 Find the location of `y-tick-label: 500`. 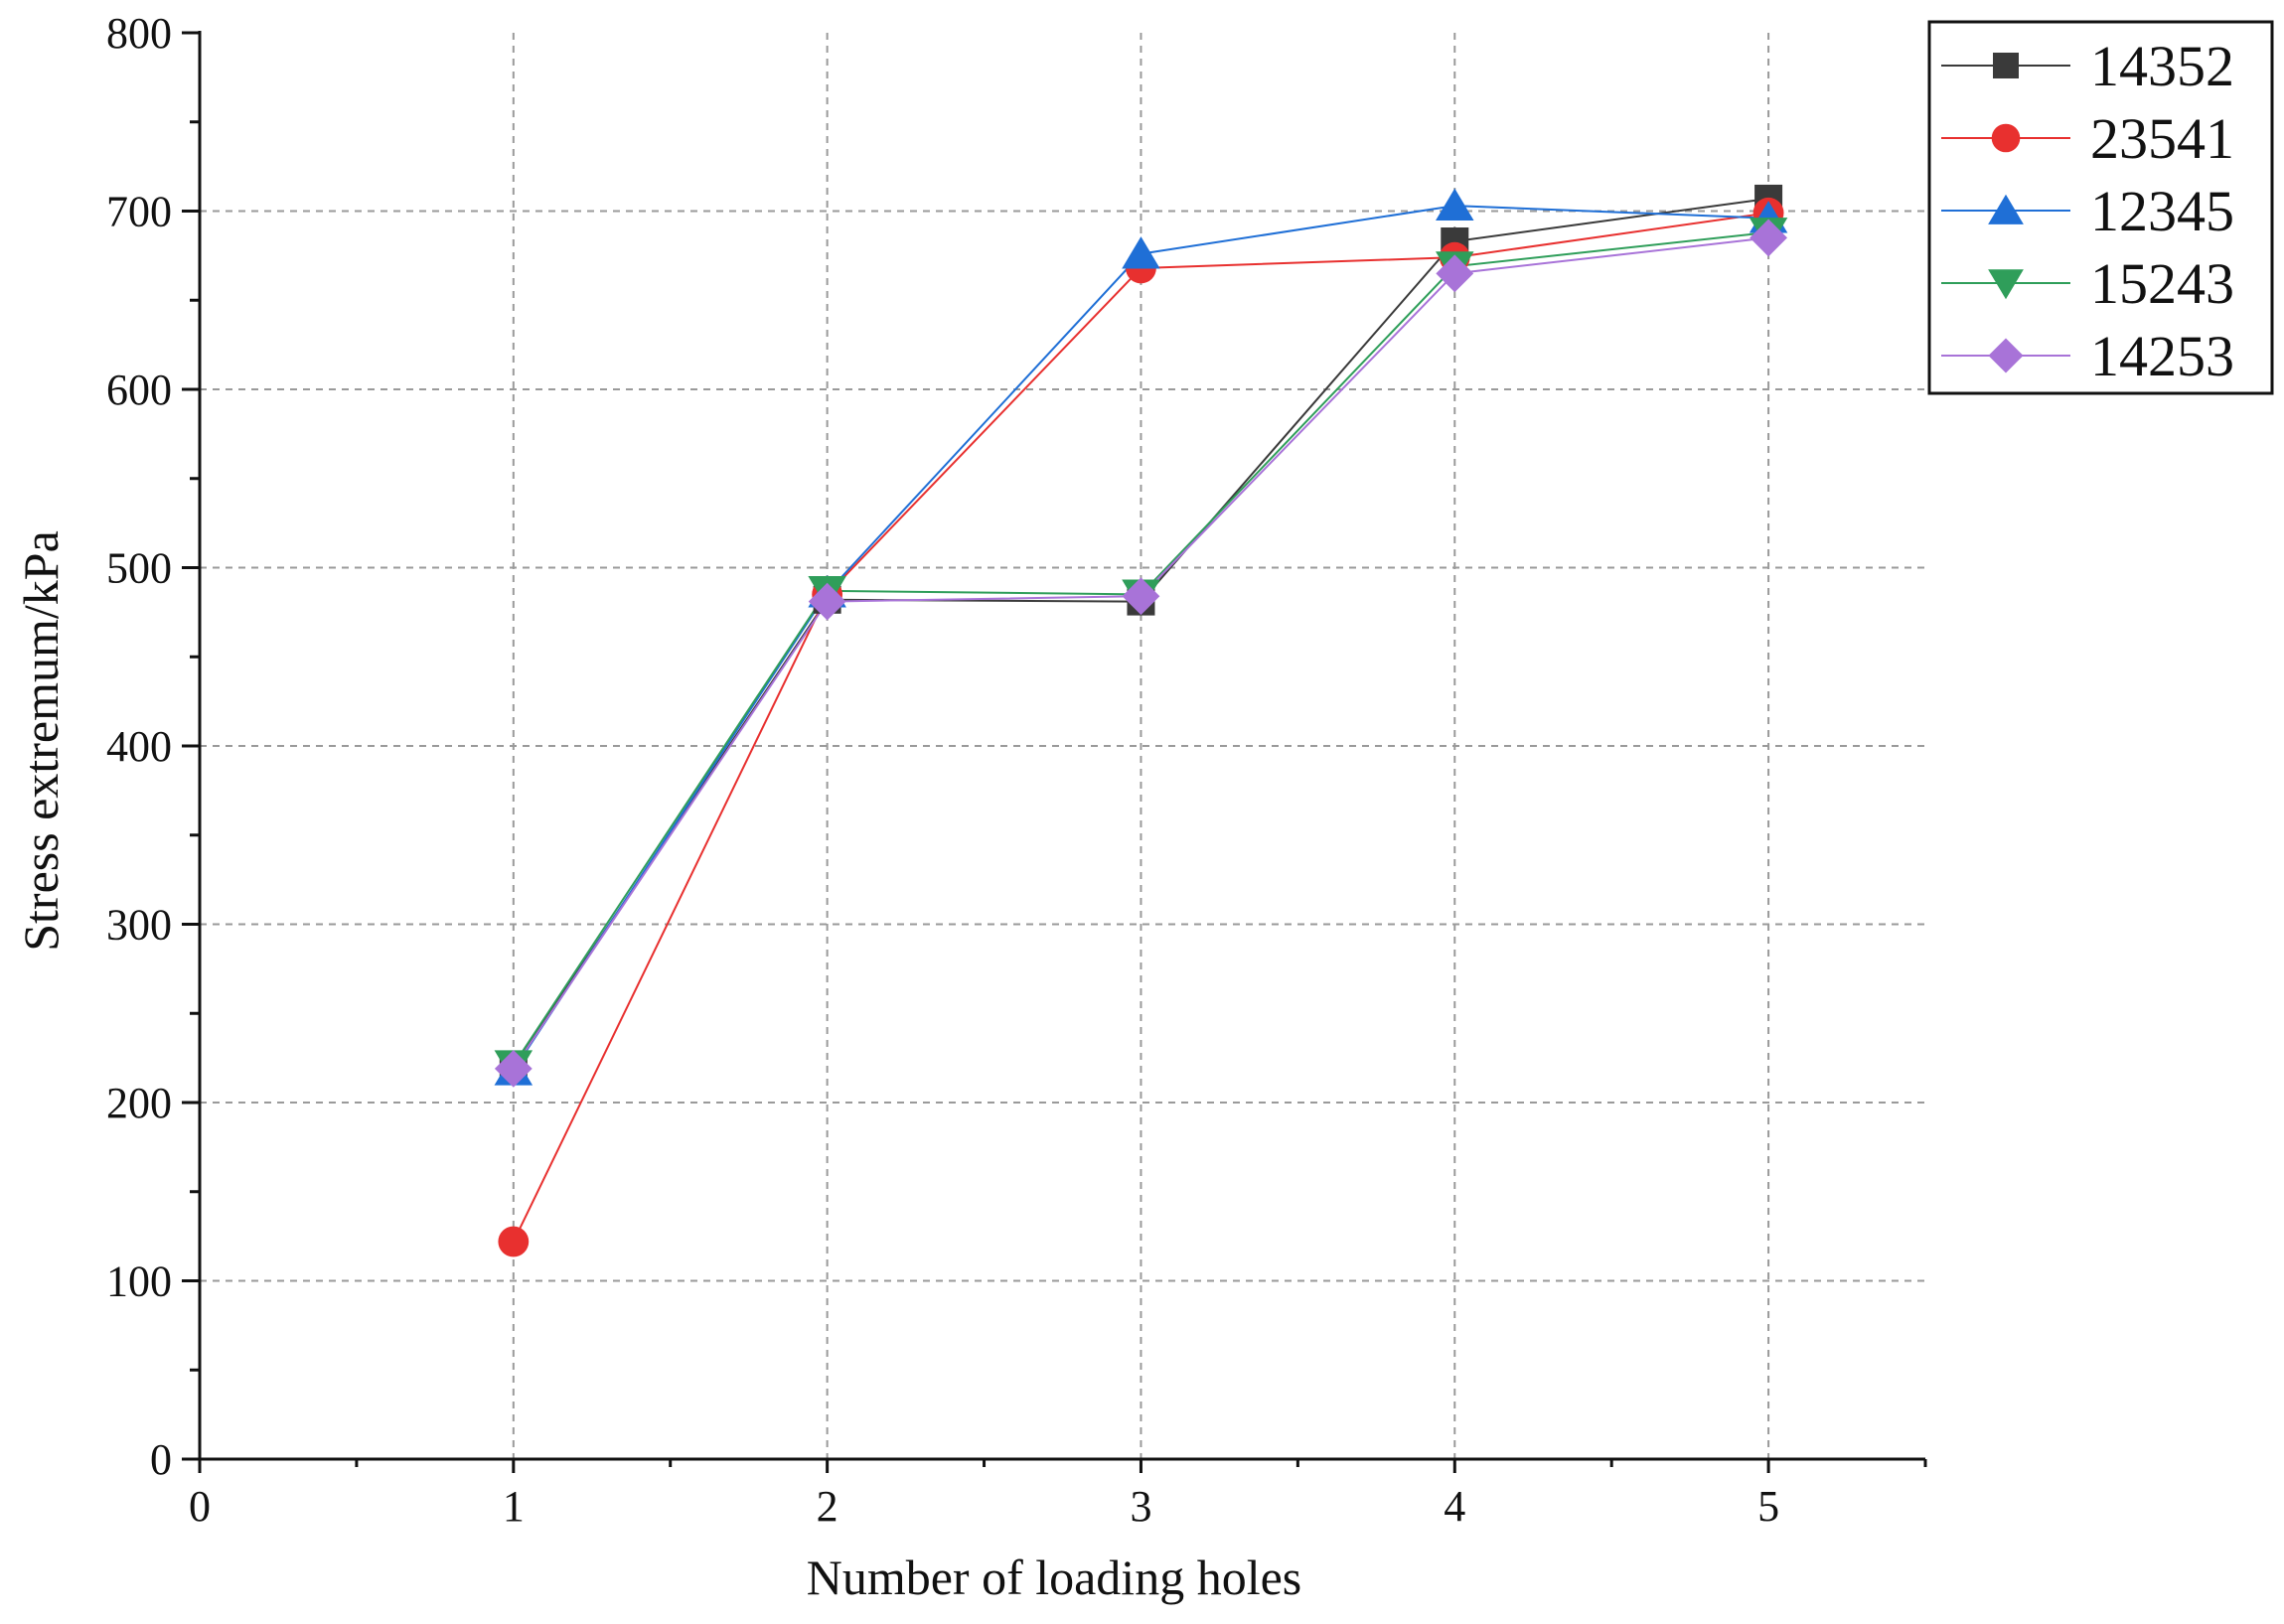

y-tick-label: 500 is located at coordinates (139, 568).